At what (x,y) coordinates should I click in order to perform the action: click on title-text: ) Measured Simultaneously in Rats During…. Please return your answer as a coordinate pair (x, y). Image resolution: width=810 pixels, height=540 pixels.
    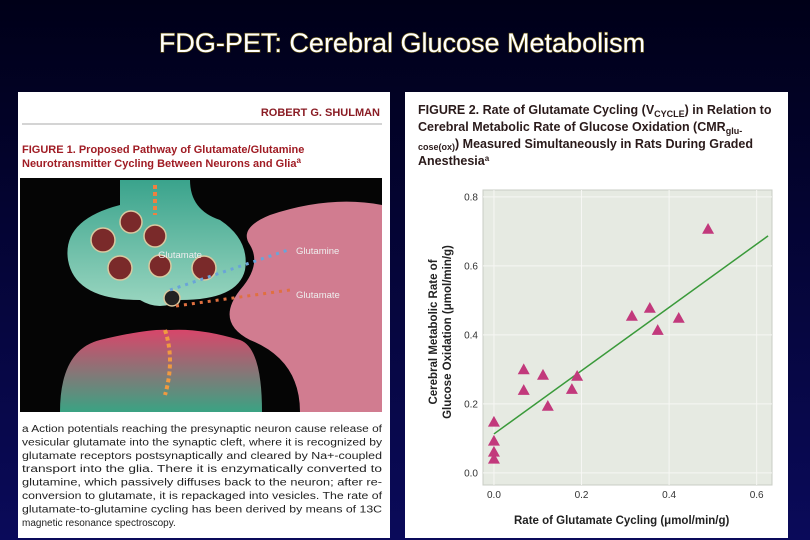
    Looking at the image, I should click on (604, 144).